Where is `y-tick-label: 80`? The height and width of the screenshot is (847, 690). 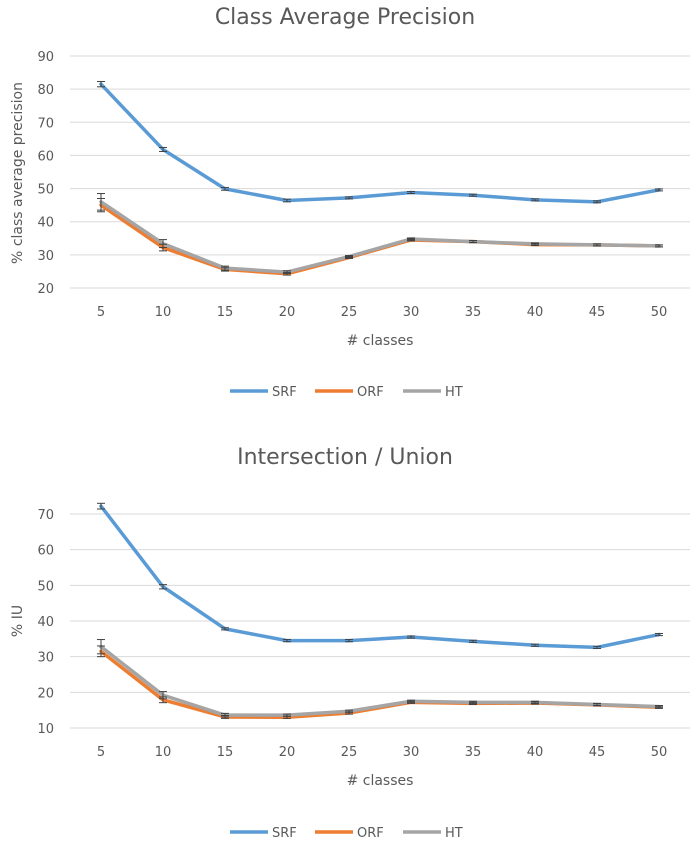
y-tick-label: 80 is located at coordinates (45, 90).